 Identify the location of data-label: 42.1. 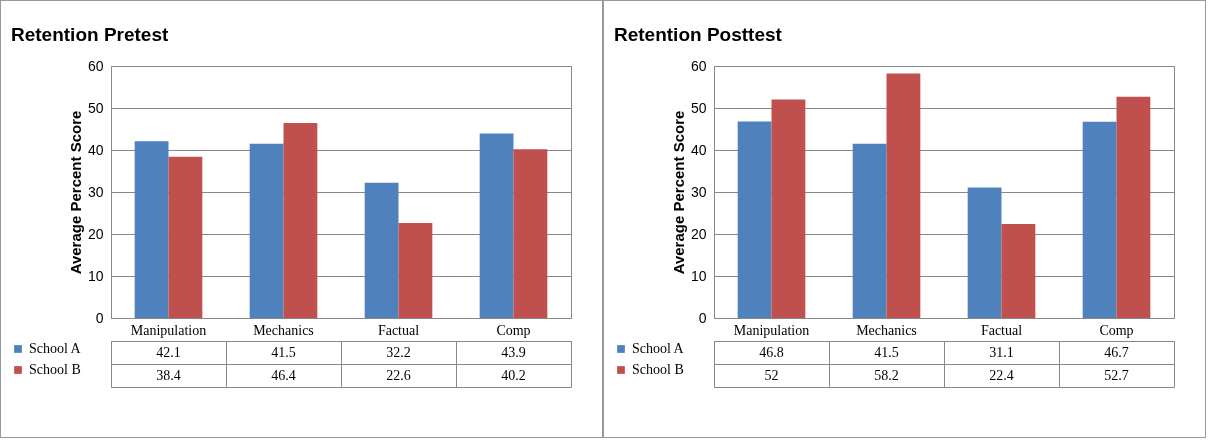
(168, 352).